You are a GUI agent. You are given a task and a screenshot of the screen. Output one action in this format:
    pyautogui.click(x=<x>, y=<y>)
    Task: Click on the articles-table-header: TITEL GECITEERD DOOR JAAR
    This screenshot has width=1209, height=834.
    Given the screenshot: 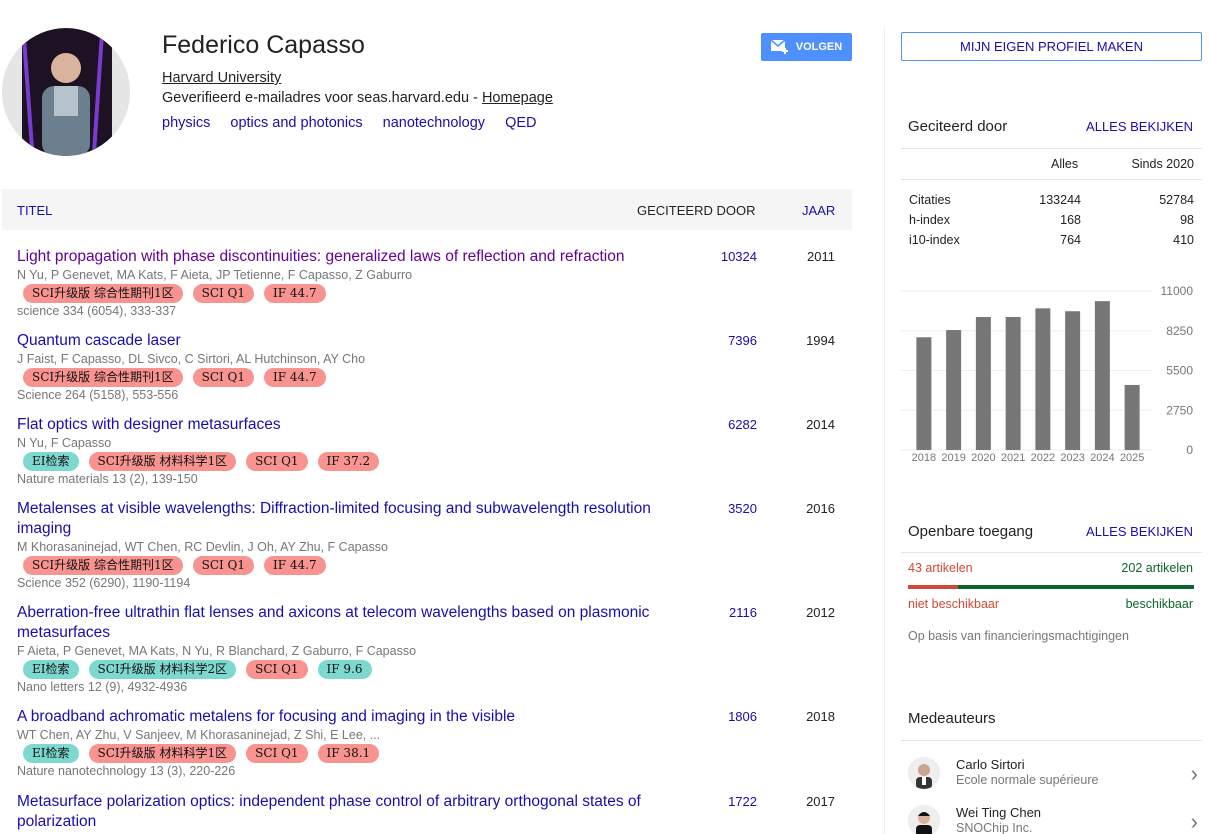 What is the action you would take?
    pyautogui.click(x=427, y=209)
    